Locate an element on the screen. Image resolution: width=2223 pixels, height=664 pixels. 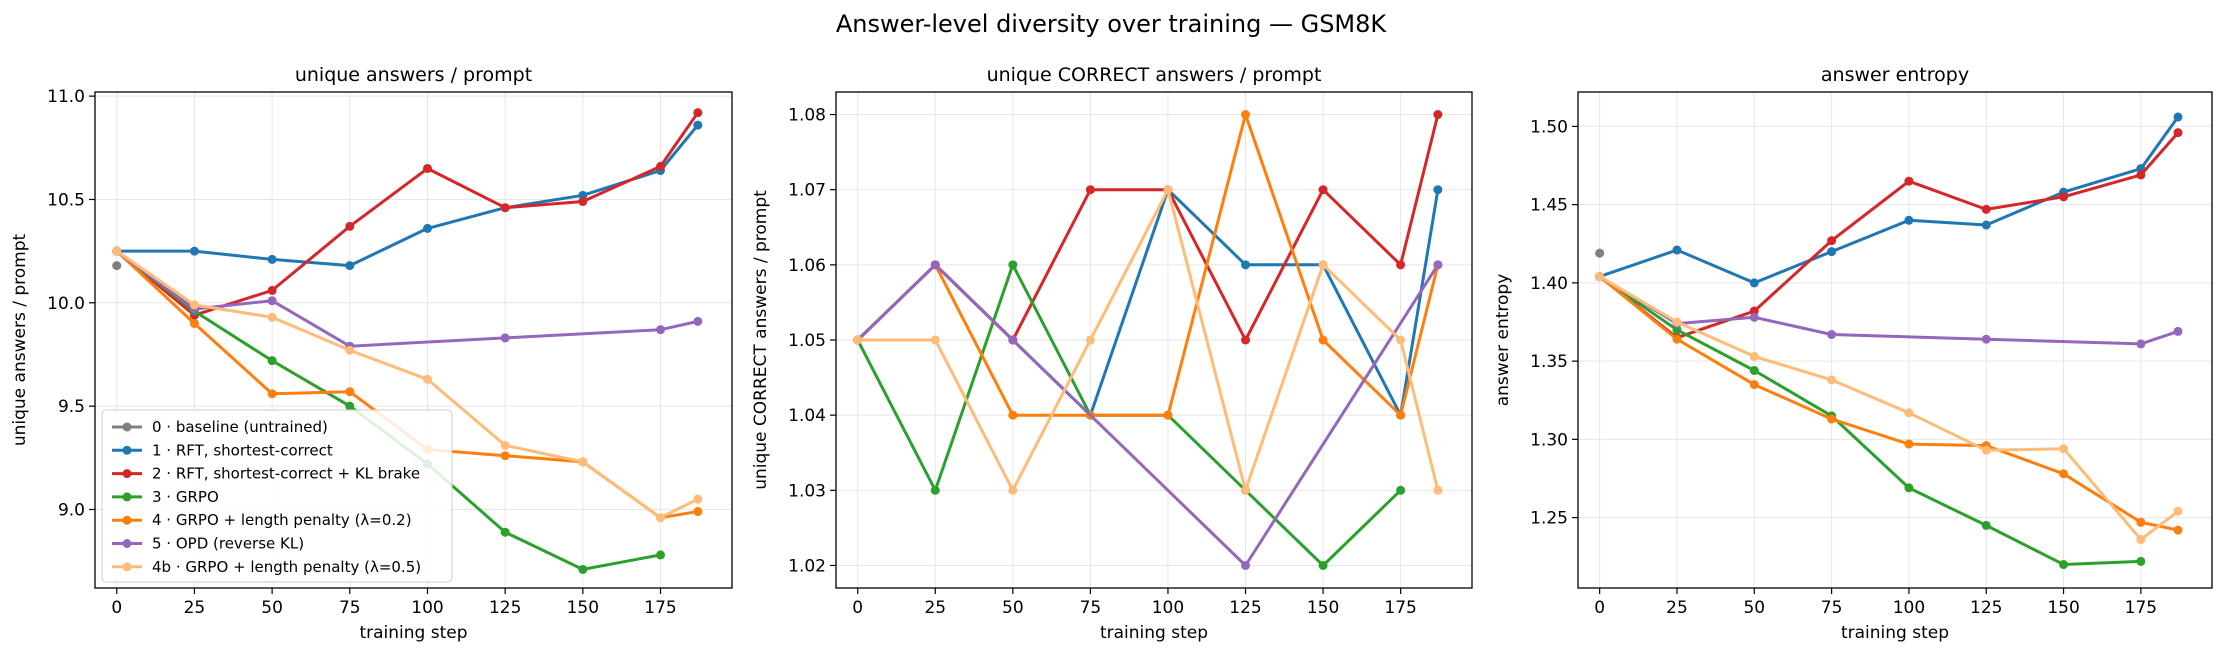
legend-entry: 5 · OPD (reverse KL) is located at coordinates (208, 544).